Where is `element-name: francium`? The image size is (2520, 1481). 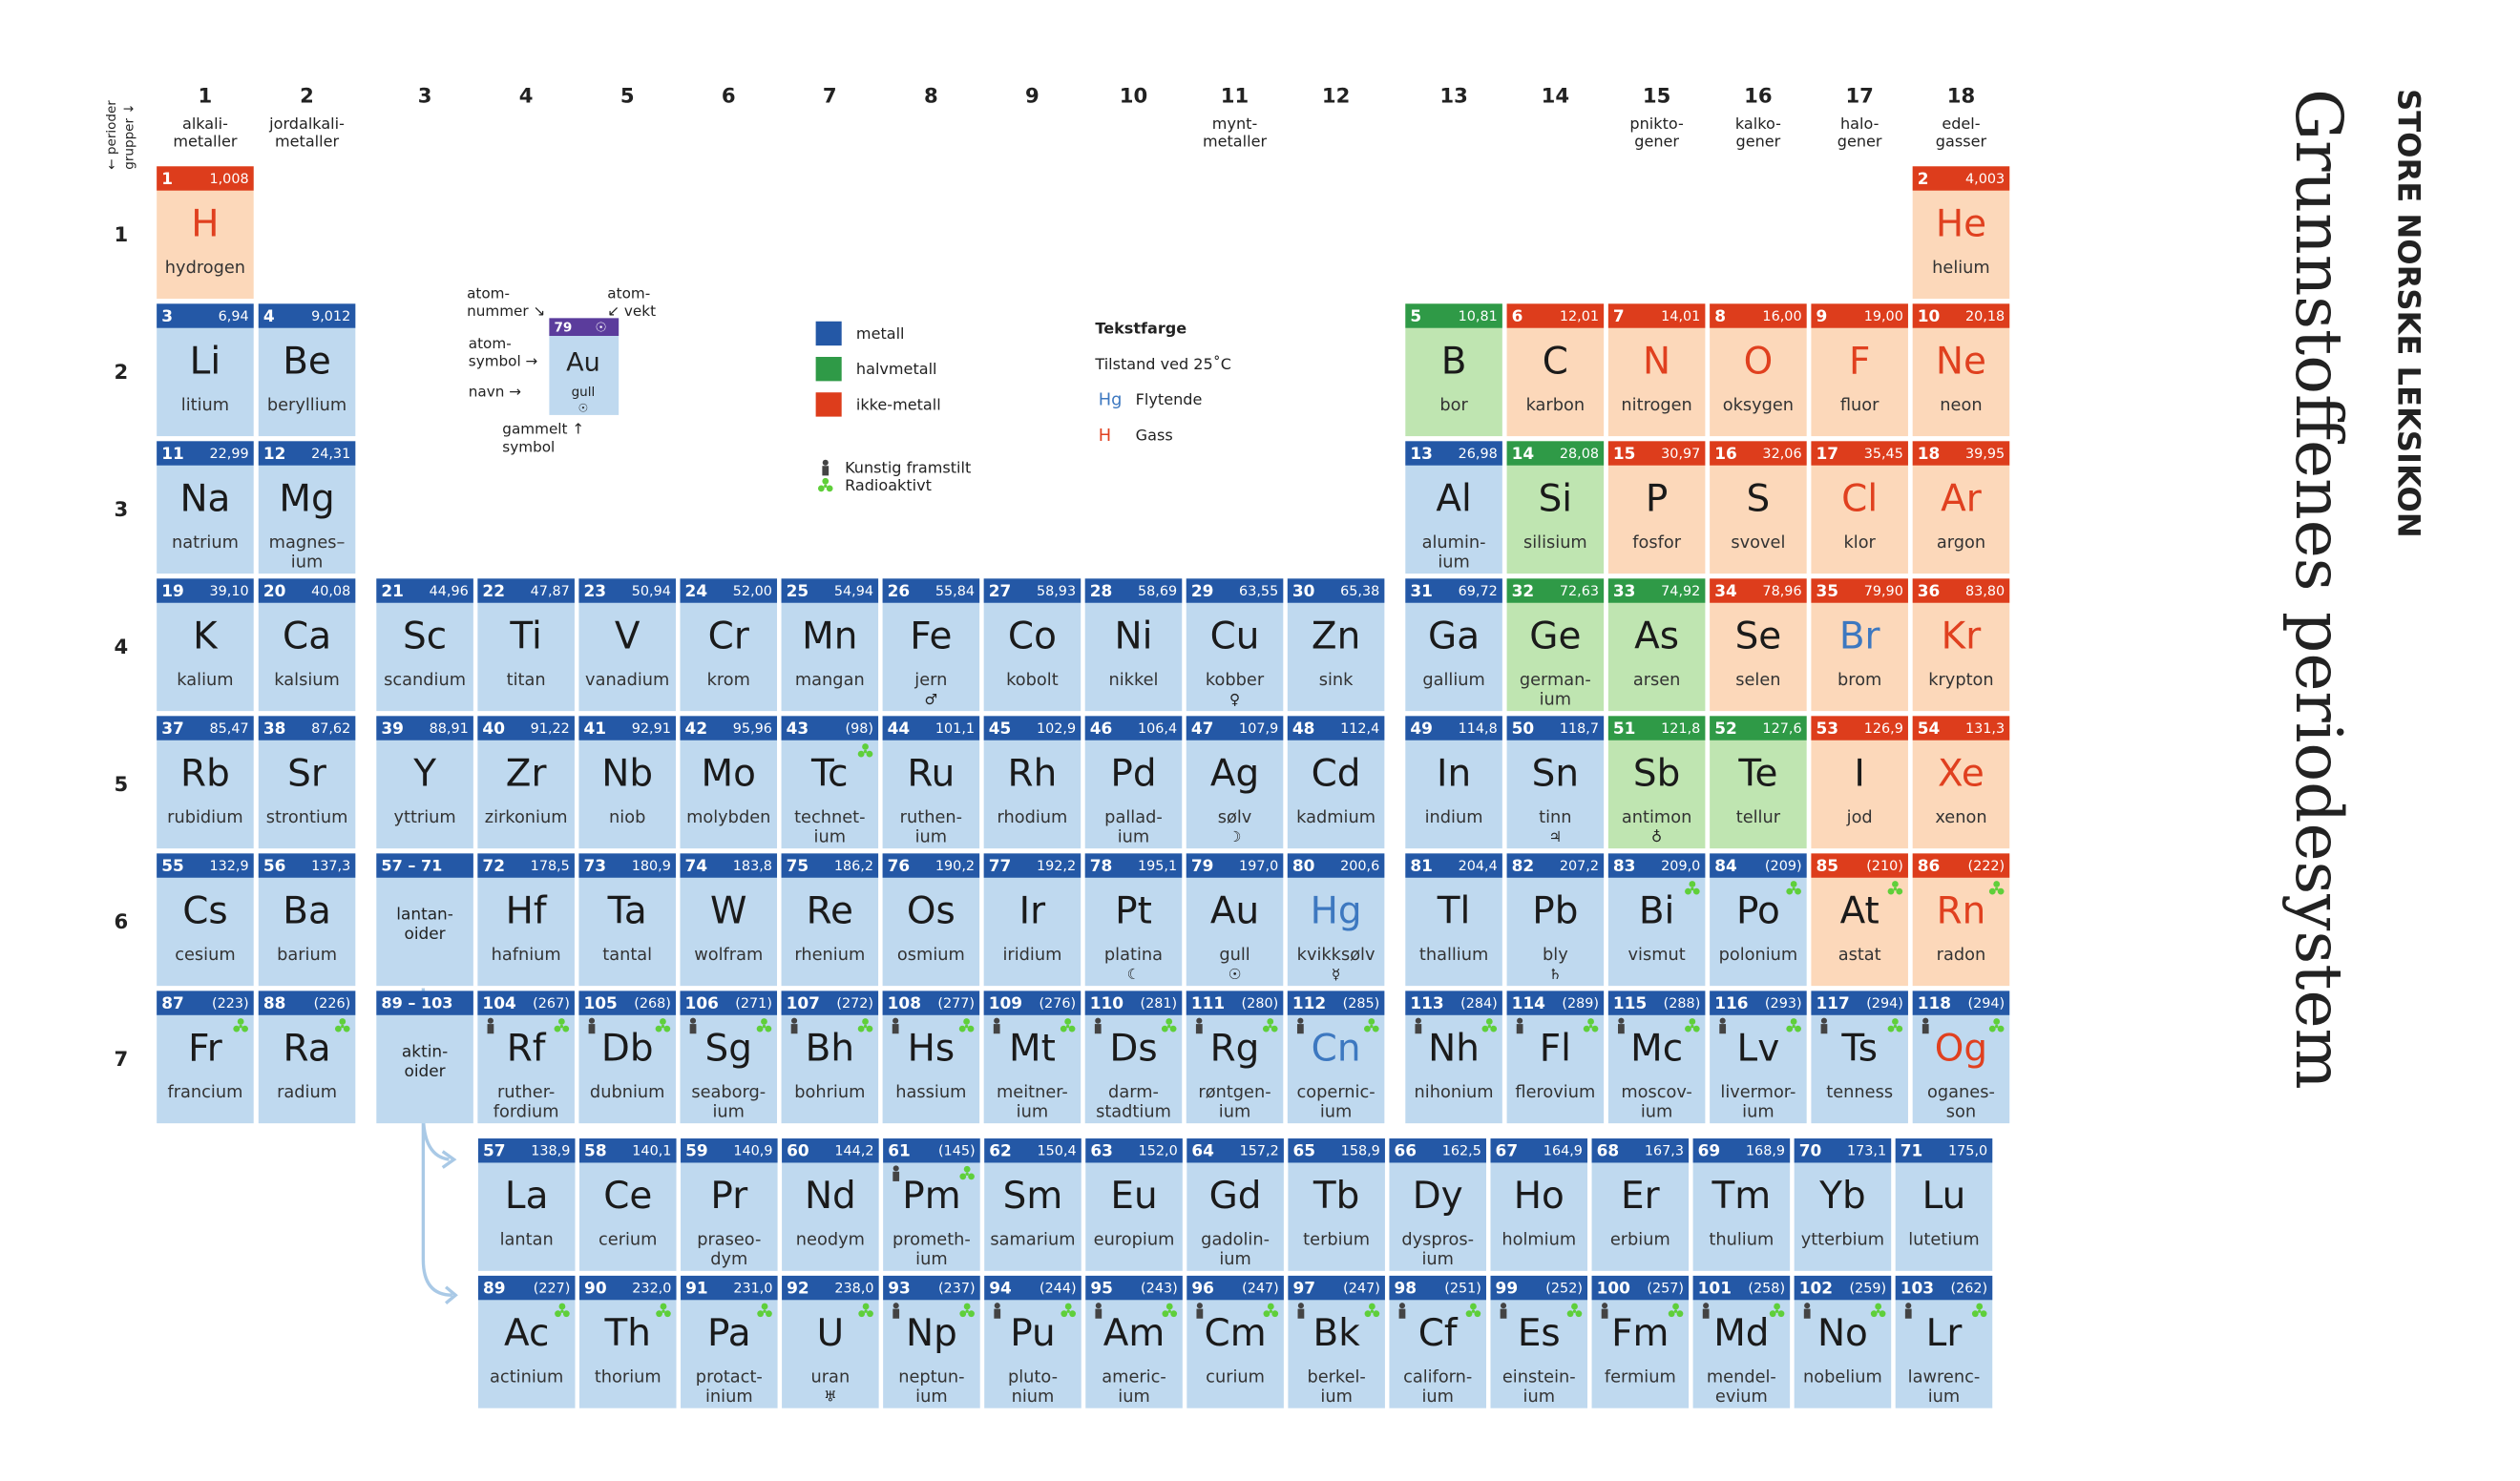
element-name: francium is located at coordinates (204, 1092).